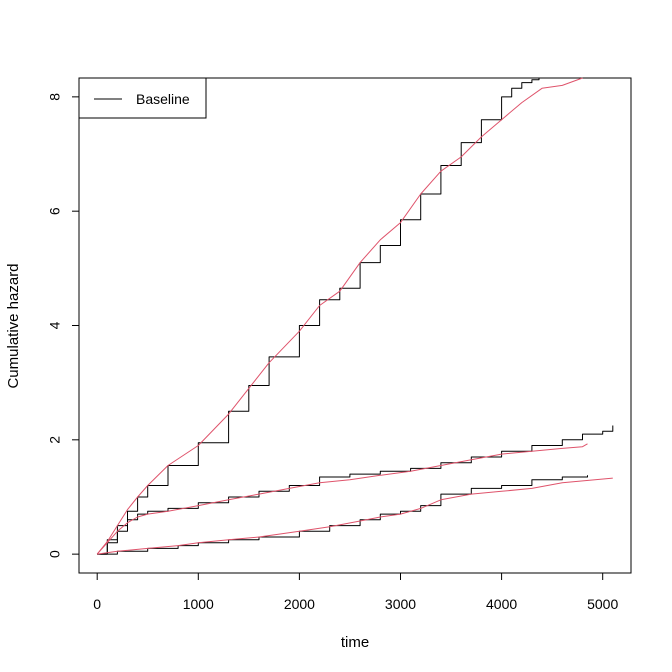 This screenshot has width=672, height=672. What do you see at coordinates (299, 604) in the screenshot?
I see `x-tick-label: 2000` at bounding box center [299, 604].